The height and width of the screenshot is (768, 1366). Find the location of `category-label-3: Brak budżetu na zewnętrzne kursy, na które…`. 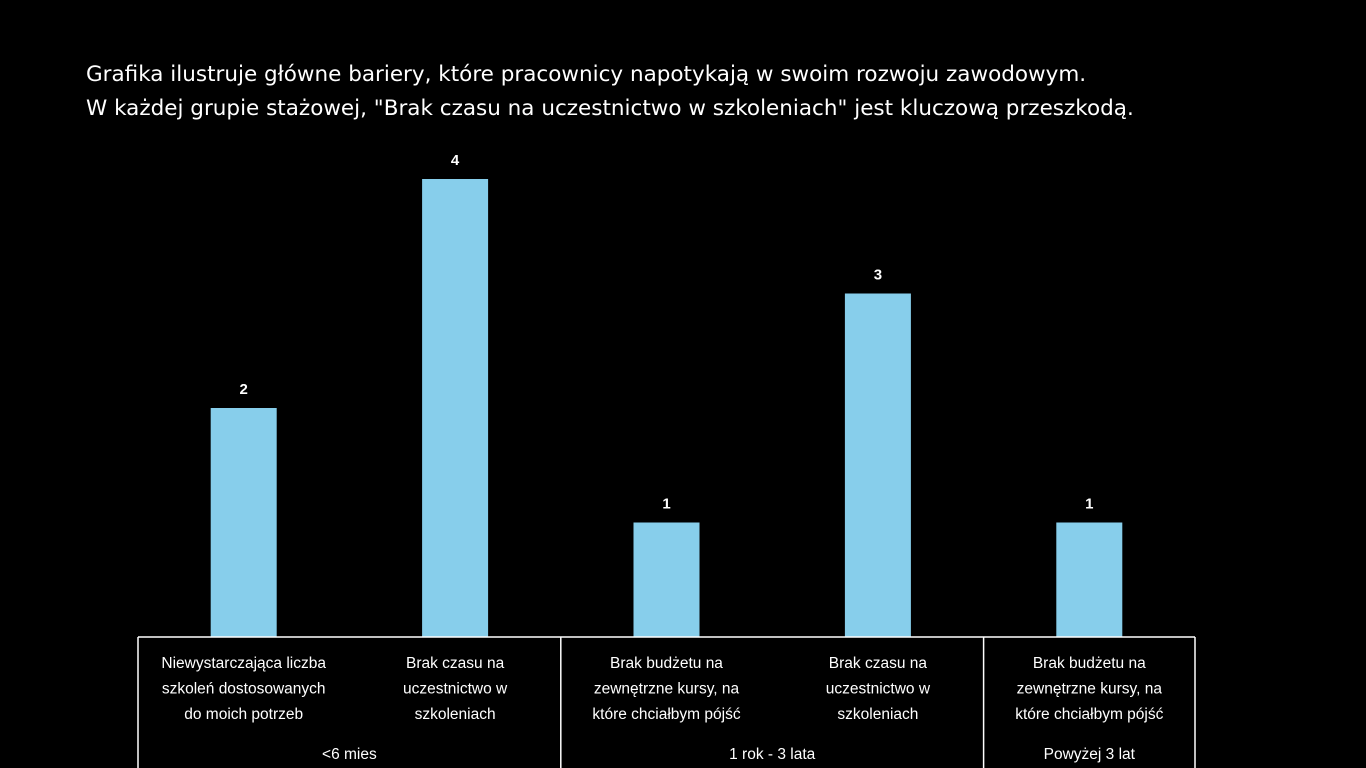

category-label-3: Brak budżetu na zewnętrzne kursy, na które… is located at coordinates (666, 689).